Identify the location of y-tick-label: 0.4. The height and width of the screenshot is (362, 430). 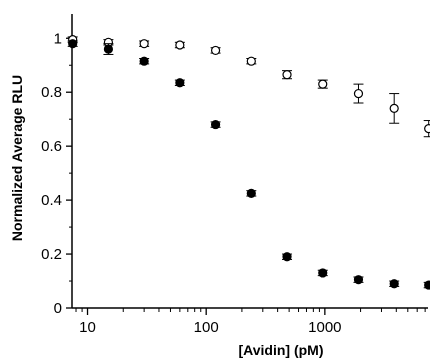
(51, 200).